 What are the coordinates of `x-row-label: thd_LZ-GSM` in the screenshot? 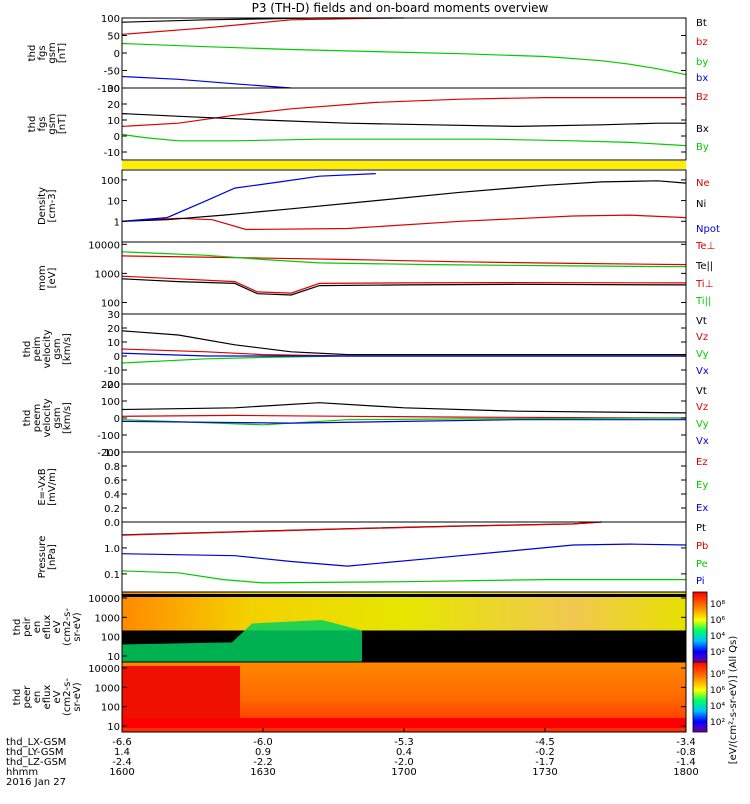 It's located at (36, 762).